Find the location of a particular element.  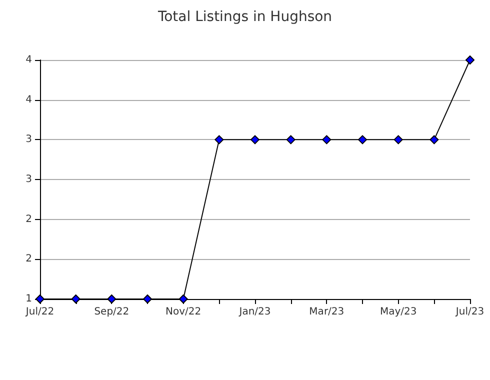

x-tick-label: Jul/23 is located at coordinates (469, 312).